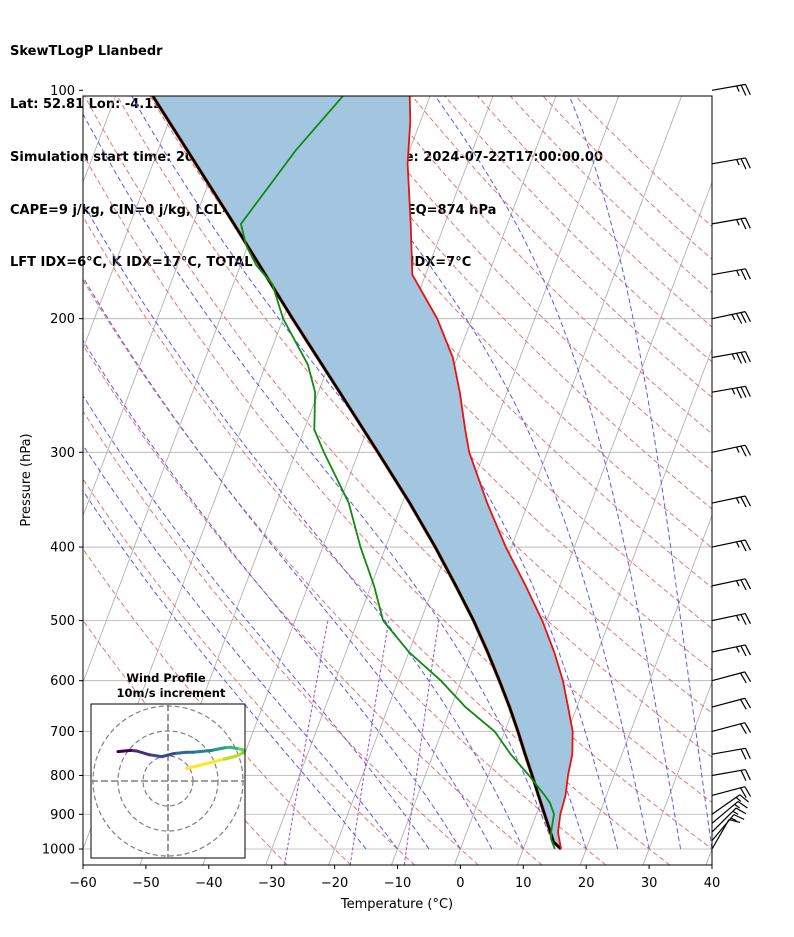 Image resolution: width=794 pixels, height=937 pixels. What do you see at coordinates (26, 479) in the screenshot?
I see `y-axis-label: Pressure (hPa)` at bounding box center [26, 479].